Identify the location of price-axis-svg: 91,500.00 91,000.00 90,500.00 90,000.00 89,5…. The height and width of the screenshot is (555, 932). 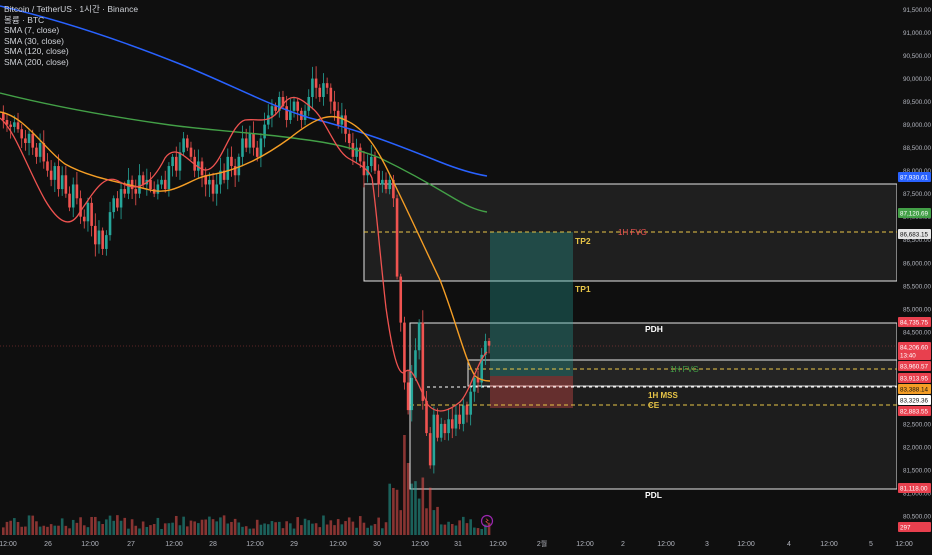
(914, 267).